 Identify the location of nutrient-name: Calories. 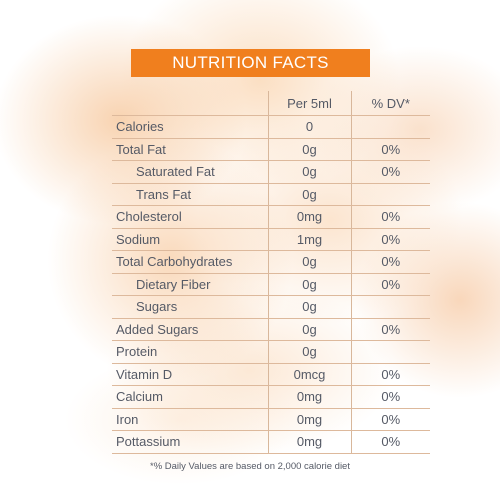
(190, 127).